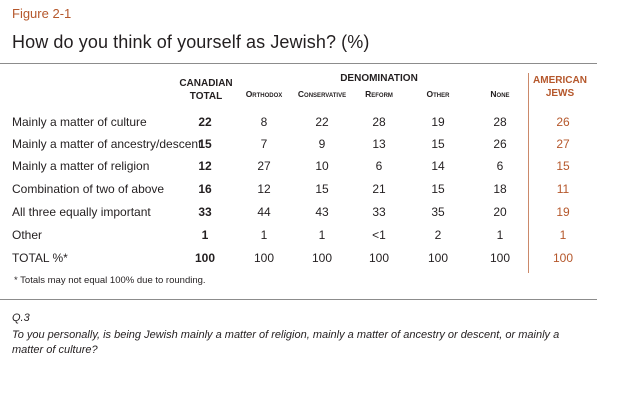 The image size is (640, 400). I want to click on cell-canadian-total: 33, so click(205, 212).